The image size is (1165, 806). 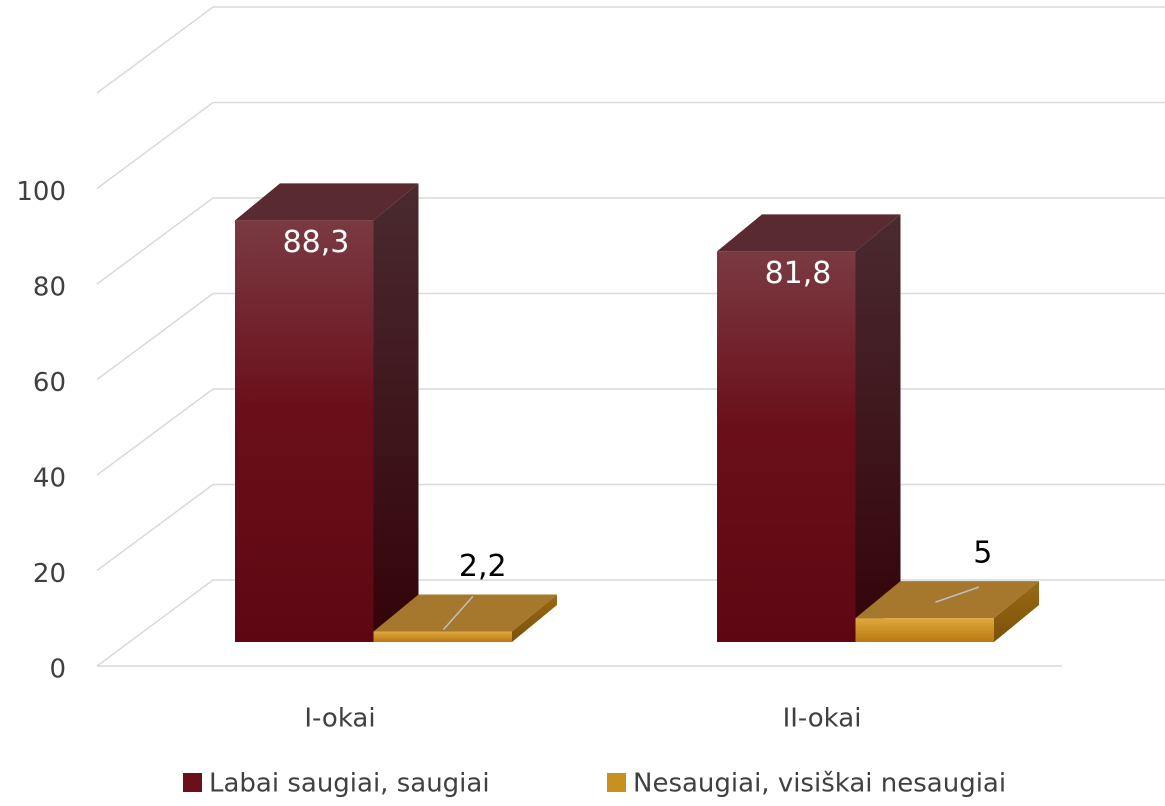 I want to click on y-tick-label: 60, so click(x=49, y=383).